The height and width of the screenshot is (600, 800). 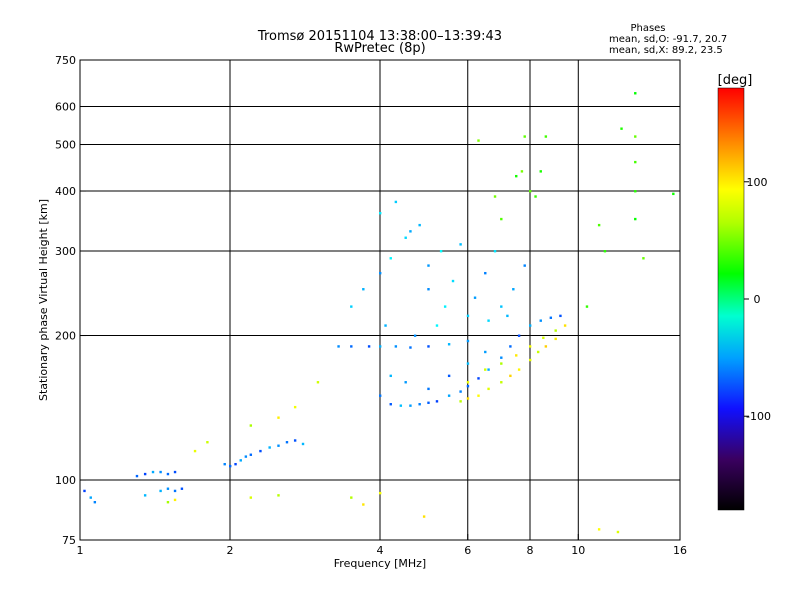 What do you see at coordinates (69, 540) in the screenshot?
I see `y-tick-label: 75` at bounding box center [69, 540].